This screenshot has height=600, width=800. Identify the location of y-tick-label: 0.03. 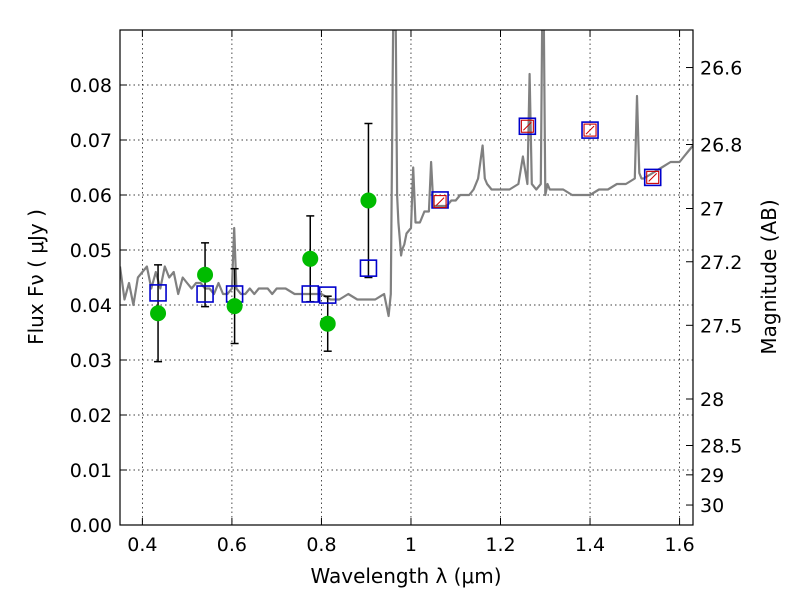
(91, 361).